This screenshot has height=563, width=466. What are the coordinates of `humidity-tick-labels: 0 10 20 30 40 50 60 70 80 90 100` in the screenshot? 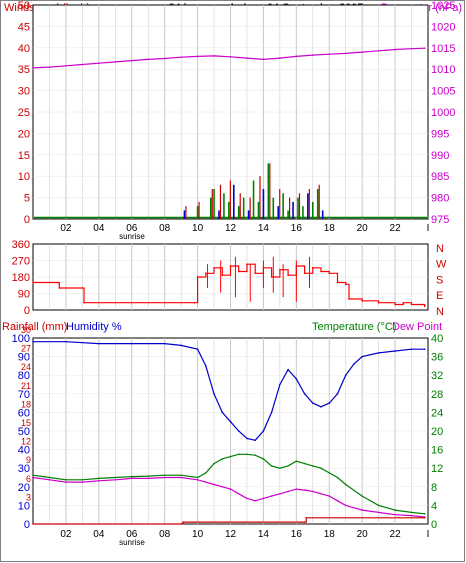 It's located at (21, 432).